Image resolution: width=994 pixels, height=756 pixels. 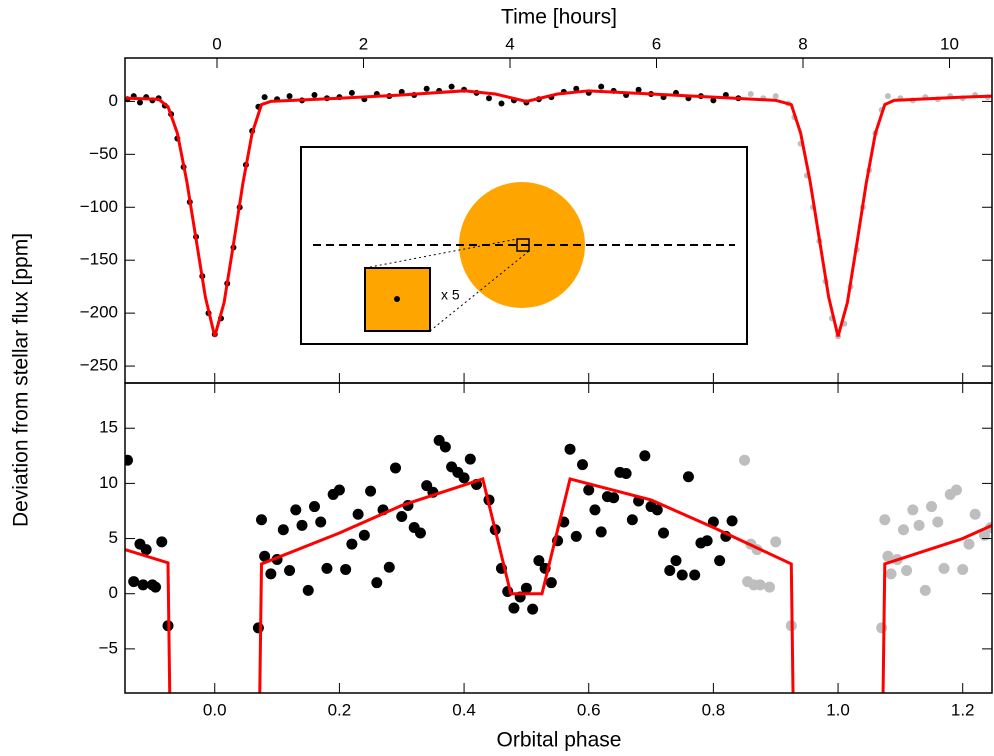 What do you see at coordinates (99, 259) in the screenshot?
I see `y-tick-label: −150` at bounding box center [99, 259].